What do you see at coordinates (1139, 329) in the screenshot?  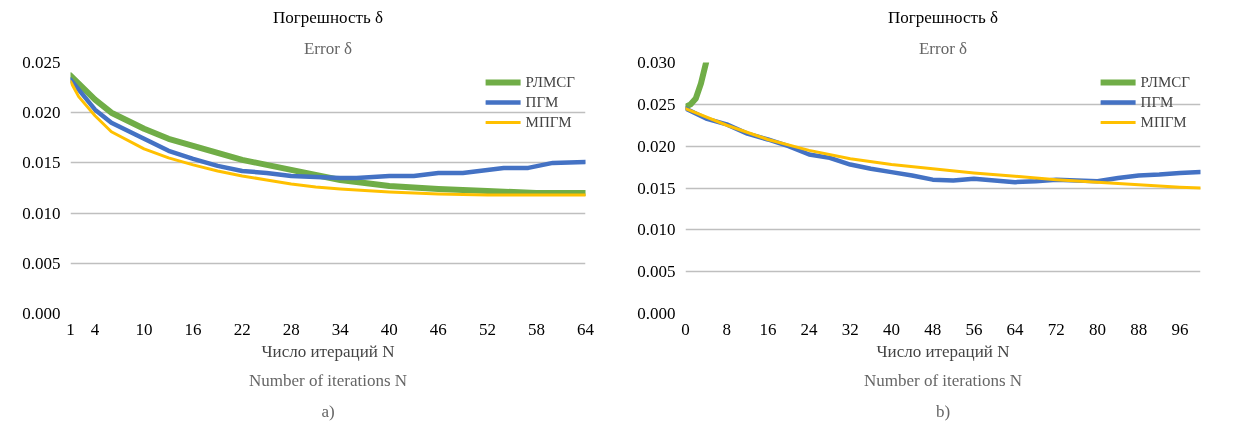 I see `x-tick-label: 88` at bounding box center [1139, 329].